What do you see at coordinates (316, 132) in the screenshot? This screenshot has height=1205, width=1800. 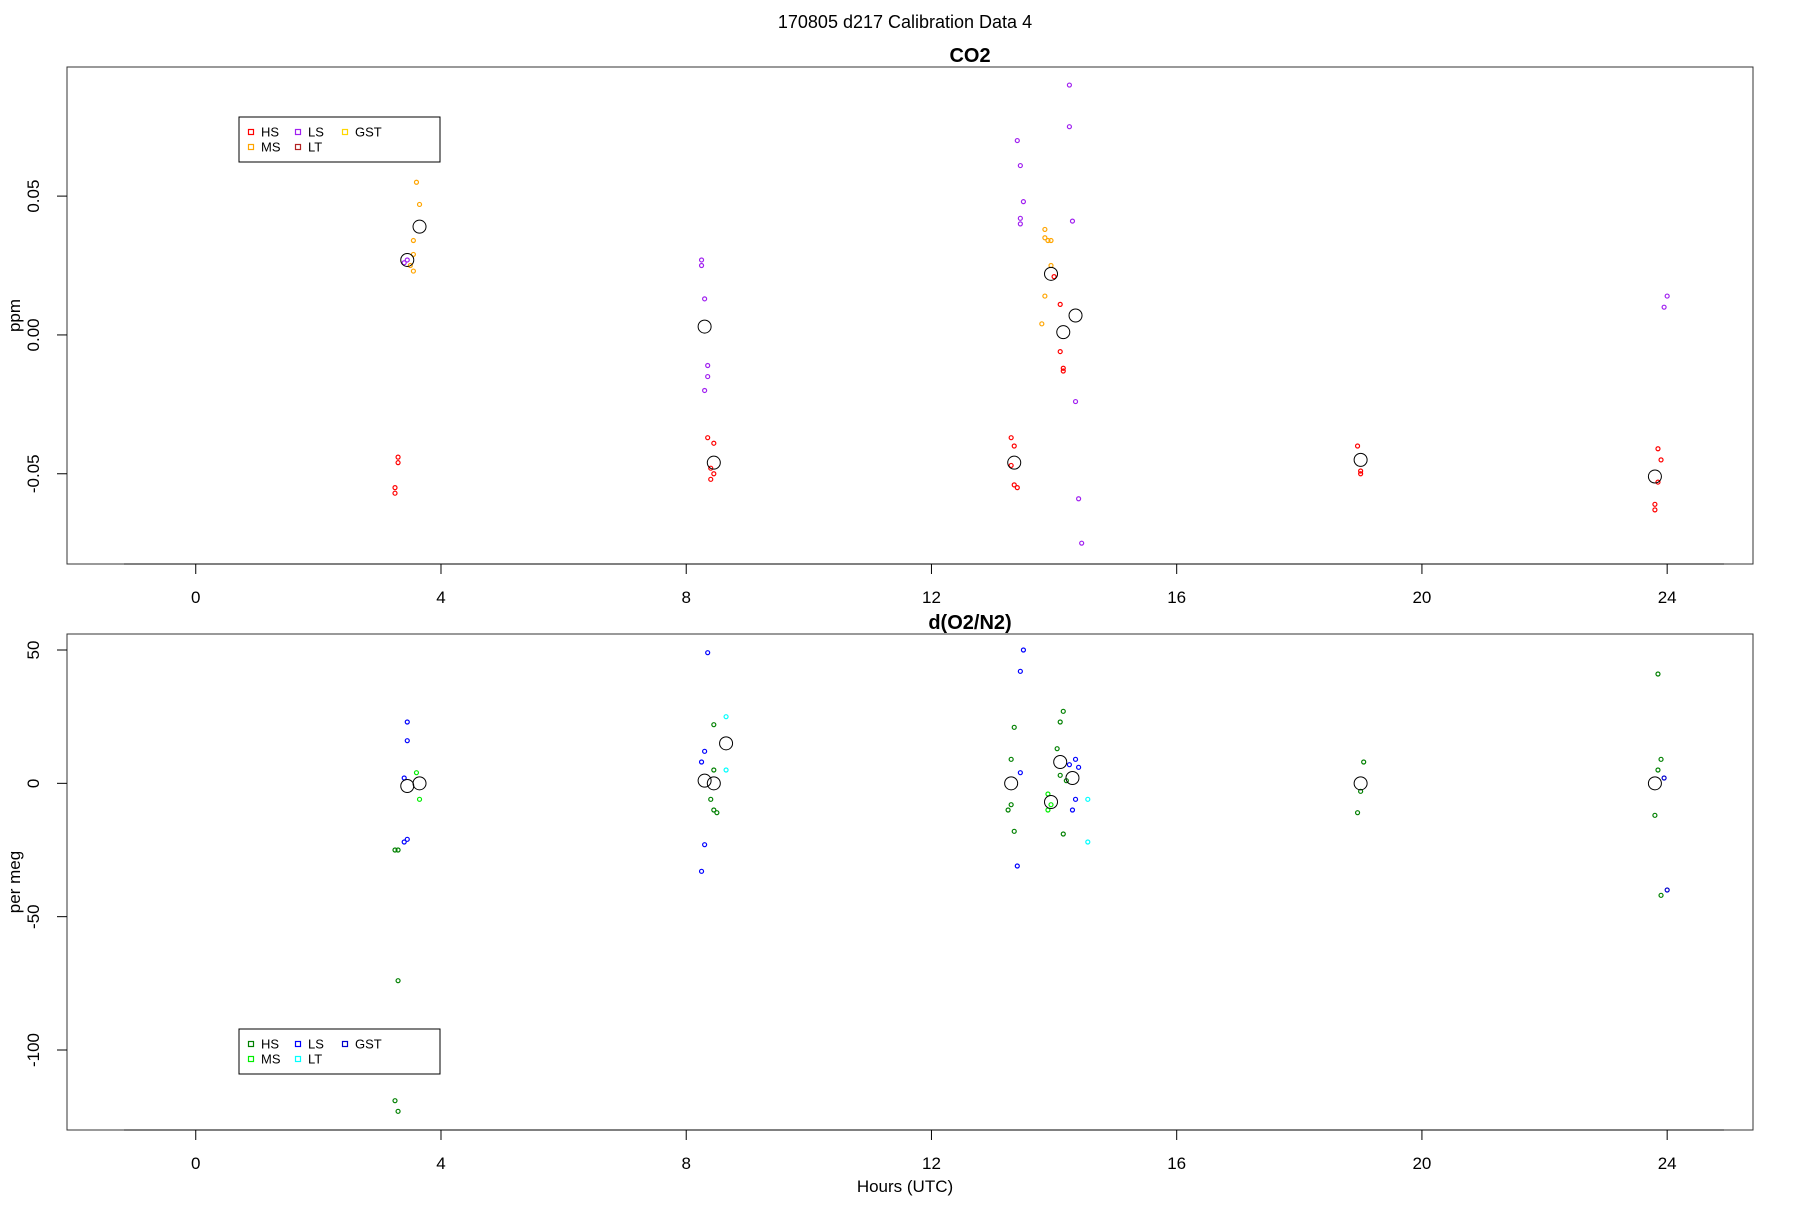 I see `legend-label: LS` at bounding box center [316, 132].